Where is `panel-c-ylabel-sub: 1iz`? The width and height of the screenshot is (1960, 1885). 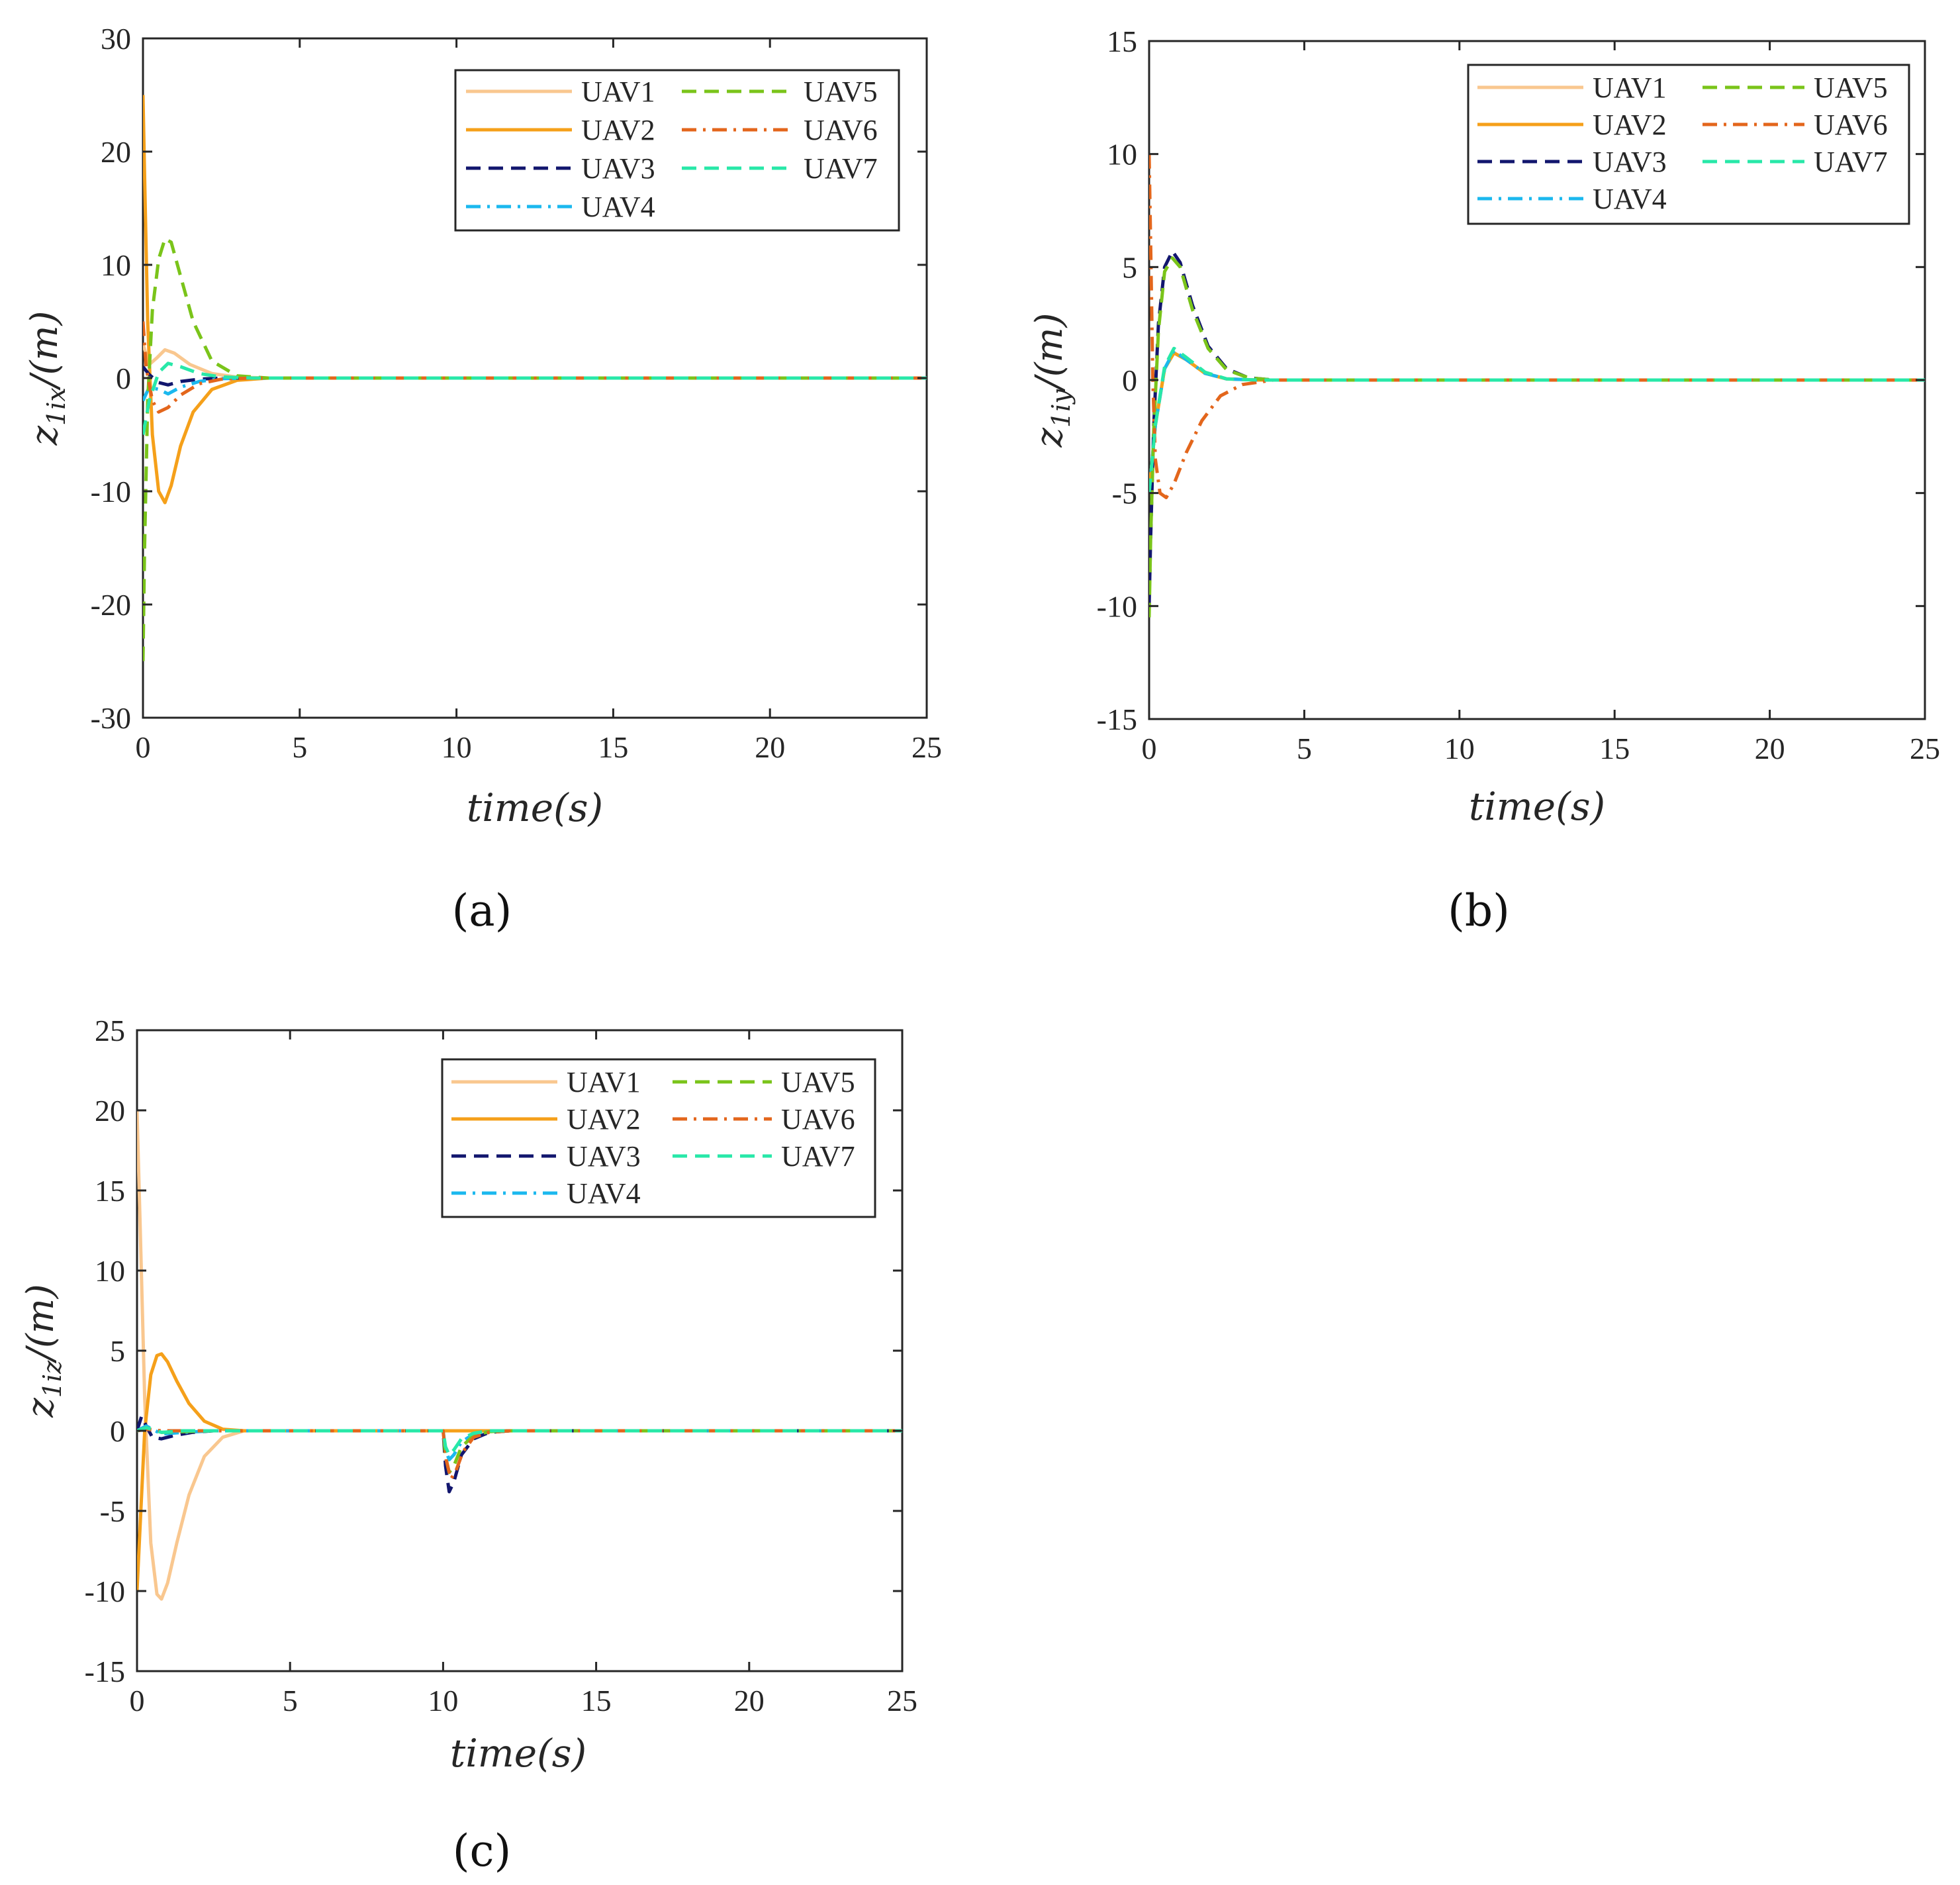 panel-c-ylabel-sub: 1iz is located at coordinates (52, 1379).